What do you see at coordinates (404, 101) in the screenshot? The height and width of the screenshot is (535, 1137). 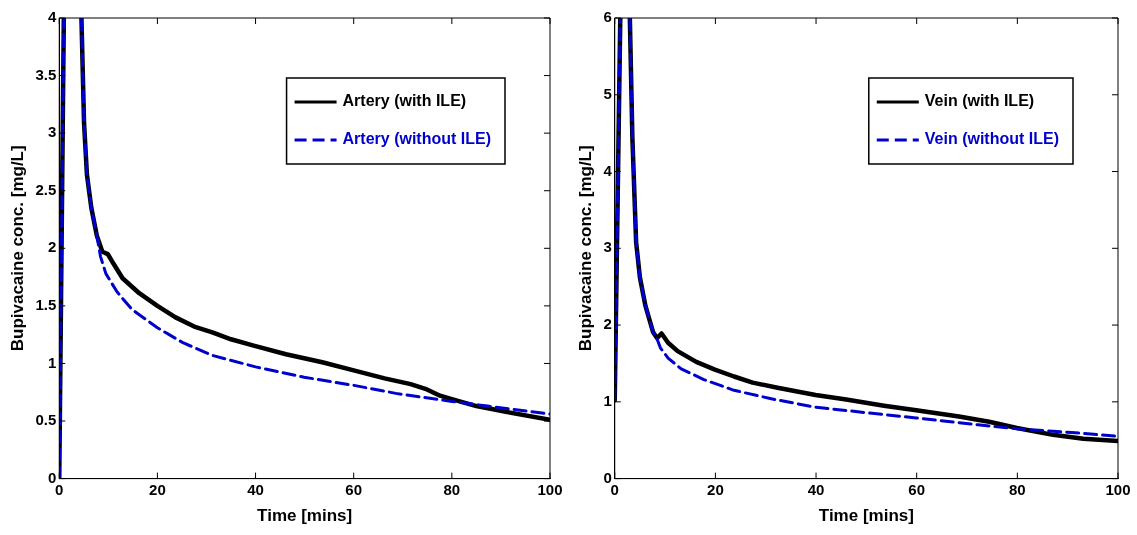 I see `legend-label: Artery (with ILE)` at bounding box center [404, 101].